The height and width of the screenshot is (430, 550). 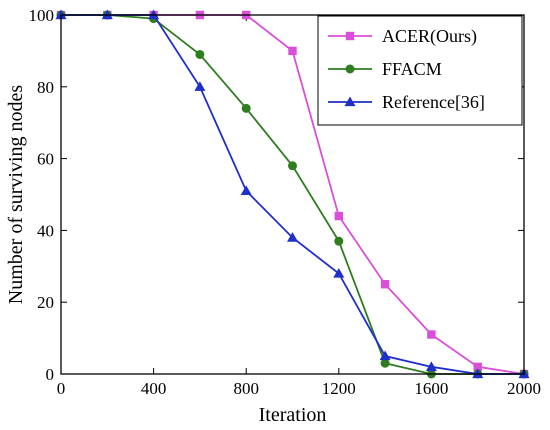 What do you see at coordinates (429, 36) in the screenshot?
I see `legend-label: ACER(Ours)` at bounding box center [429, 36].